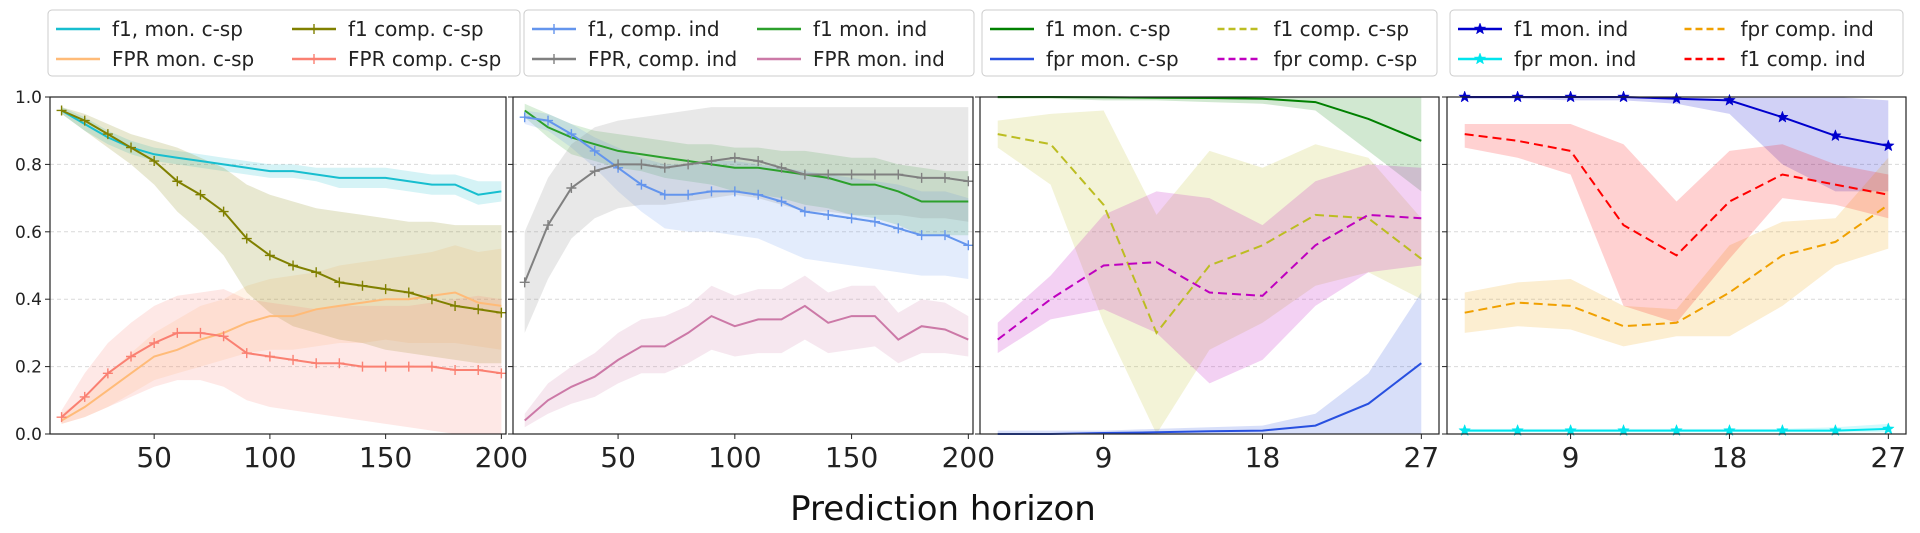 The image size is (1920, 533). I want to click on x-axis-label: Prediction horizon, so click(943, 509).